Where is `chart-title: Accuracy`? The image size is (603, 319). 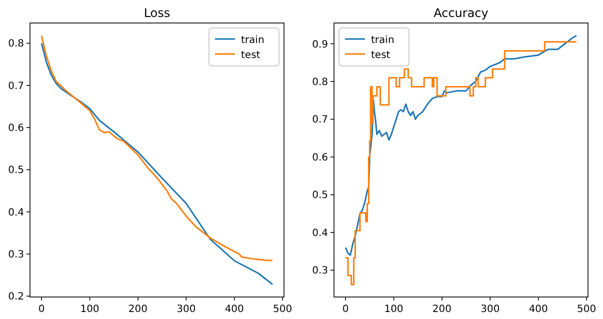 chart-title: Accuracy is located at coordinates (461, 13).